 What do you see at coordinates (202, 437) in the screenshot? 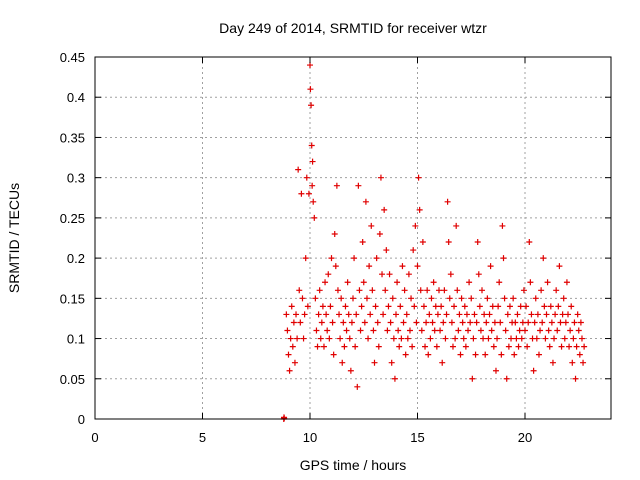
I see `x-tick-label: 5` at bounding box center [202, 437].